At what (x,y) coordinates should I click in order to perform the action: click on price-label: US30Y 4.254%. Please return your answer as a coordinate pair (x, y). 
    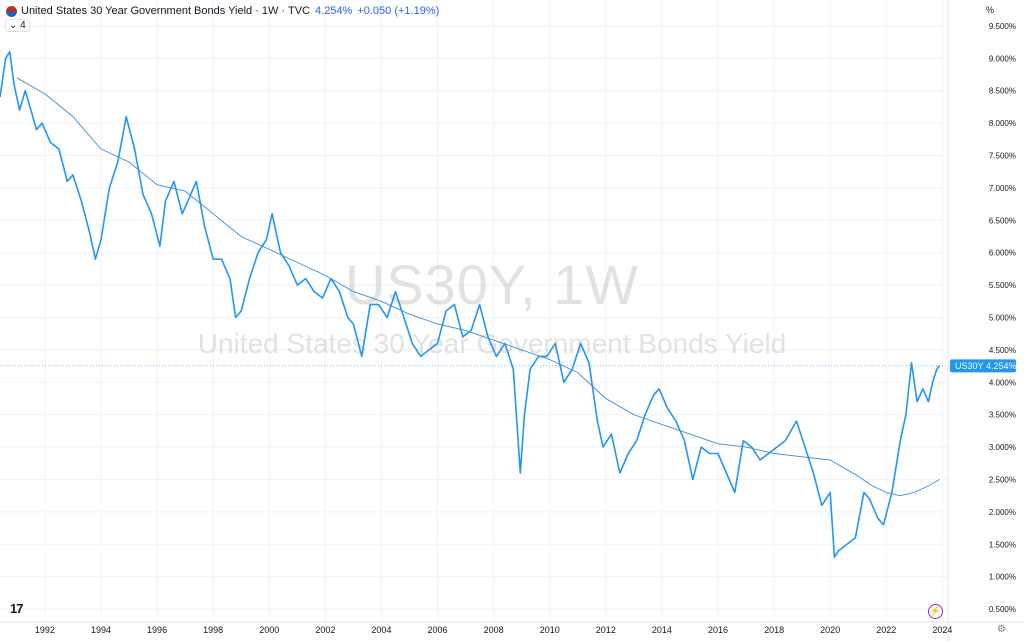
    Looking at the image, I should click on (983, 366).